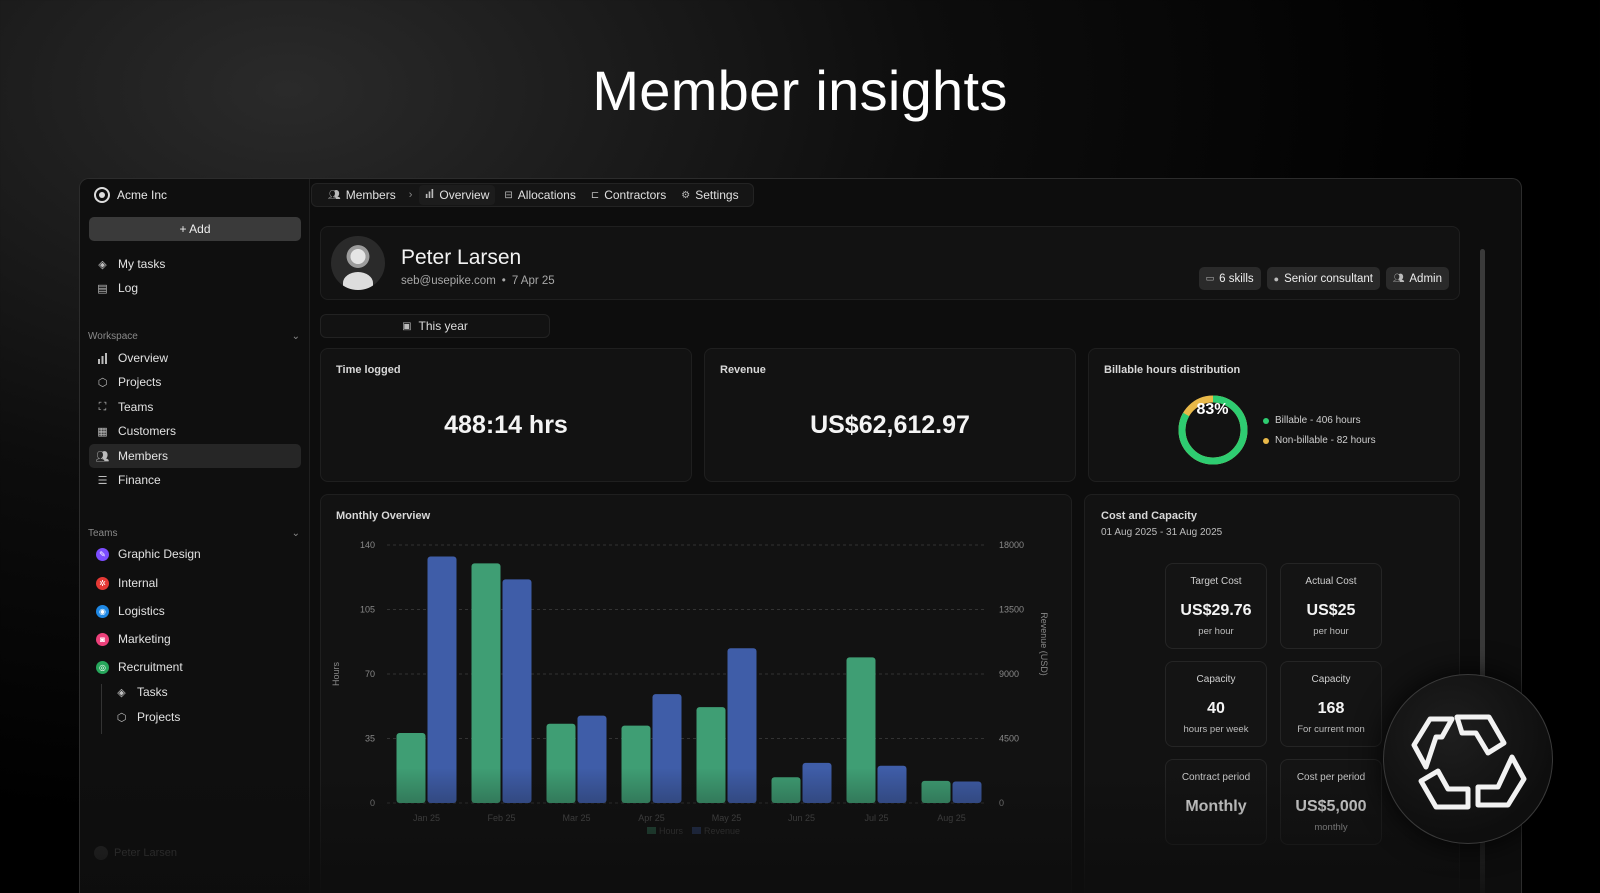 The height and width of the screenshot is (893, 1600). What do you see at coordinates (143, 456) in the screenshot?
I see `sidebar-item-label: Members` at bounding box center [143, 456].